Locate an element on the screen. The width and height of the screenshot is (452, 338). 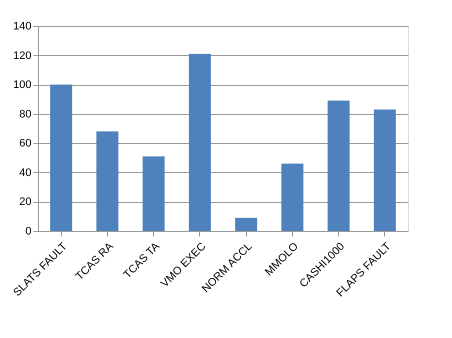
y-tick-label: 20 is located at coordinates (25, 202).